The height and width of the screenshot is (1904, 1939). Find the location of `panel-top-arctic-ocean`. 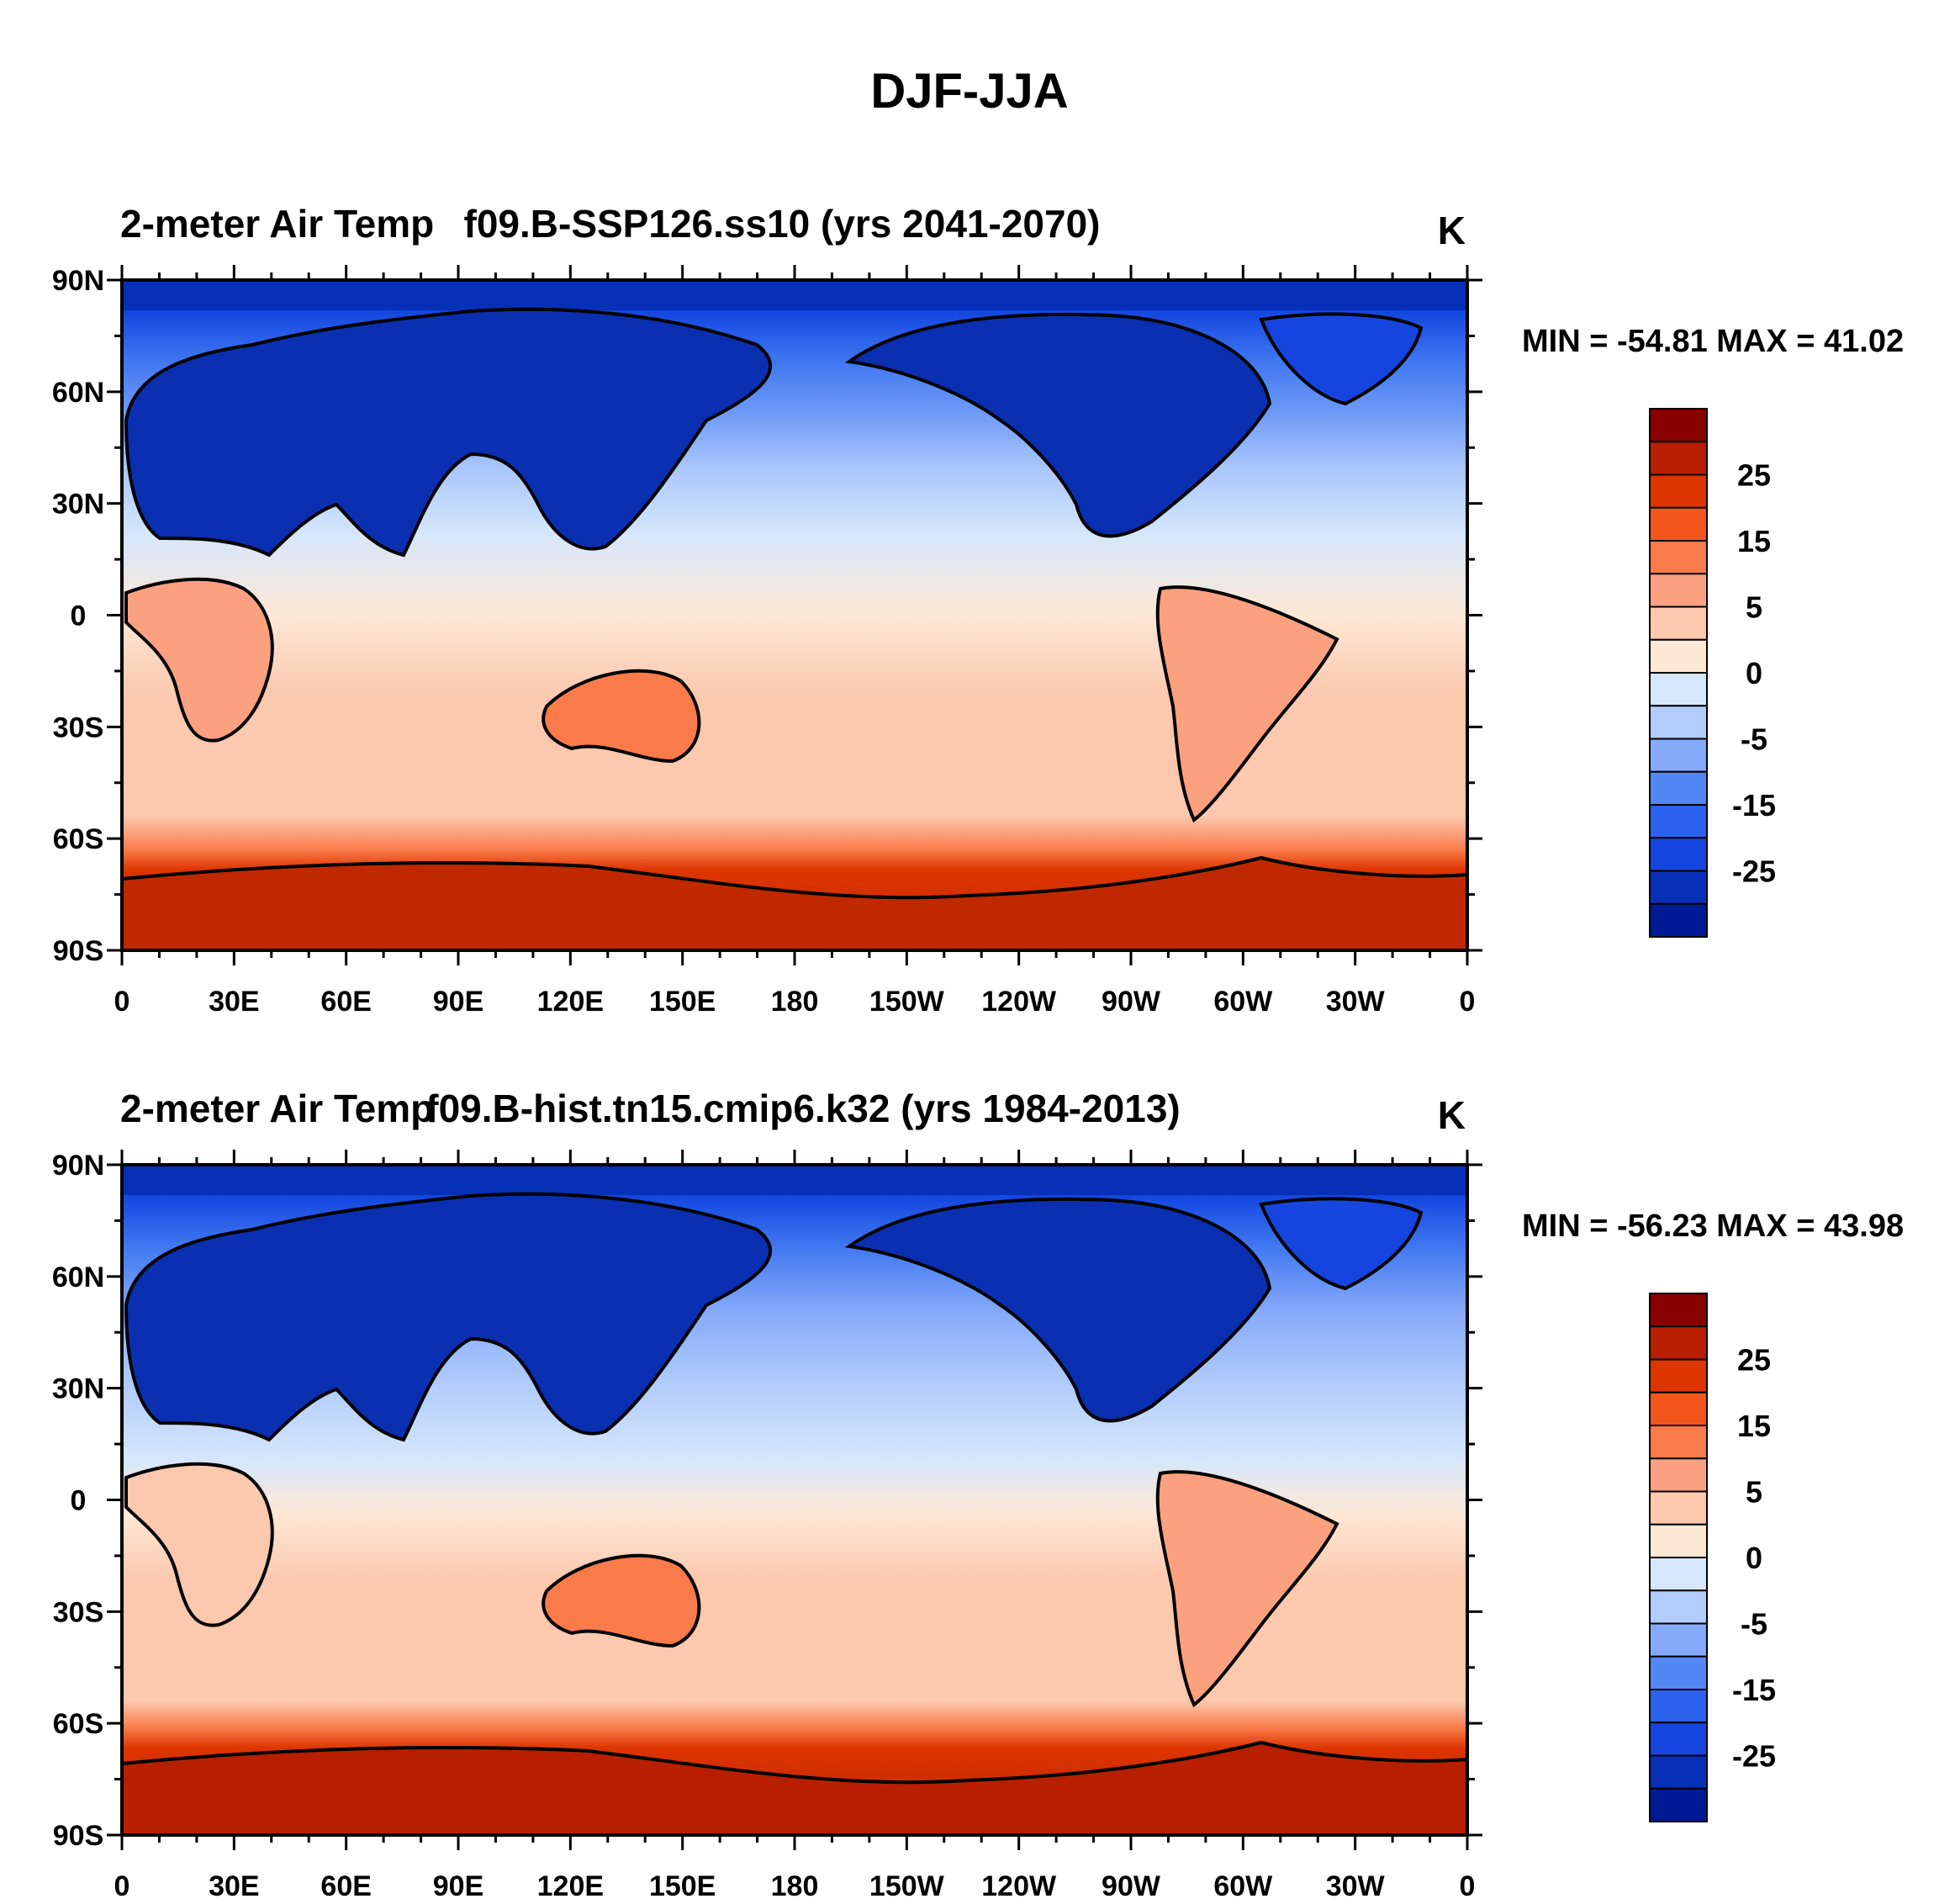

panel-top-arctic-ocean is located at coordinates (794, 295).